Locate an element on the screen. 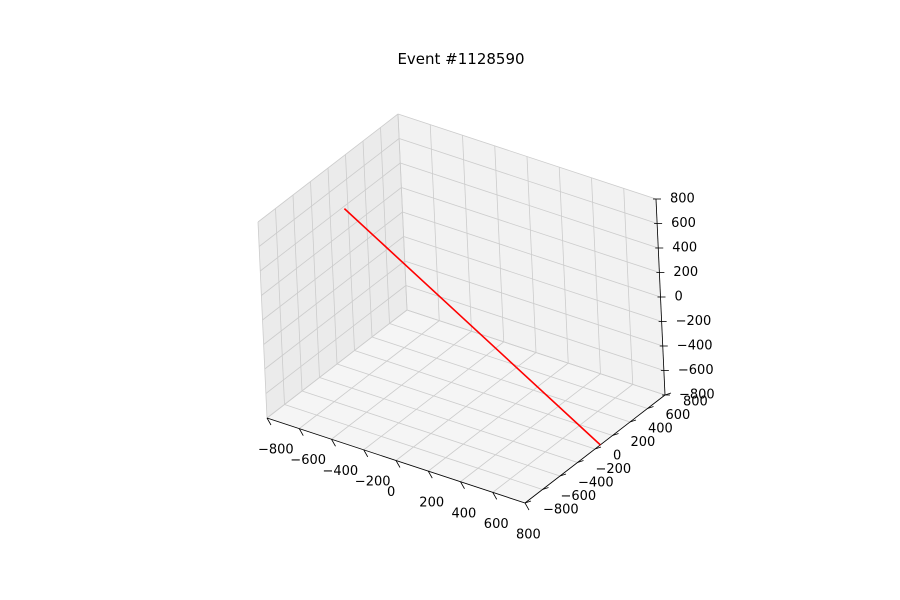 The width and height of the screenshot is (900, 600). y-tick-label: −800 is located at coordinates (561, 510).